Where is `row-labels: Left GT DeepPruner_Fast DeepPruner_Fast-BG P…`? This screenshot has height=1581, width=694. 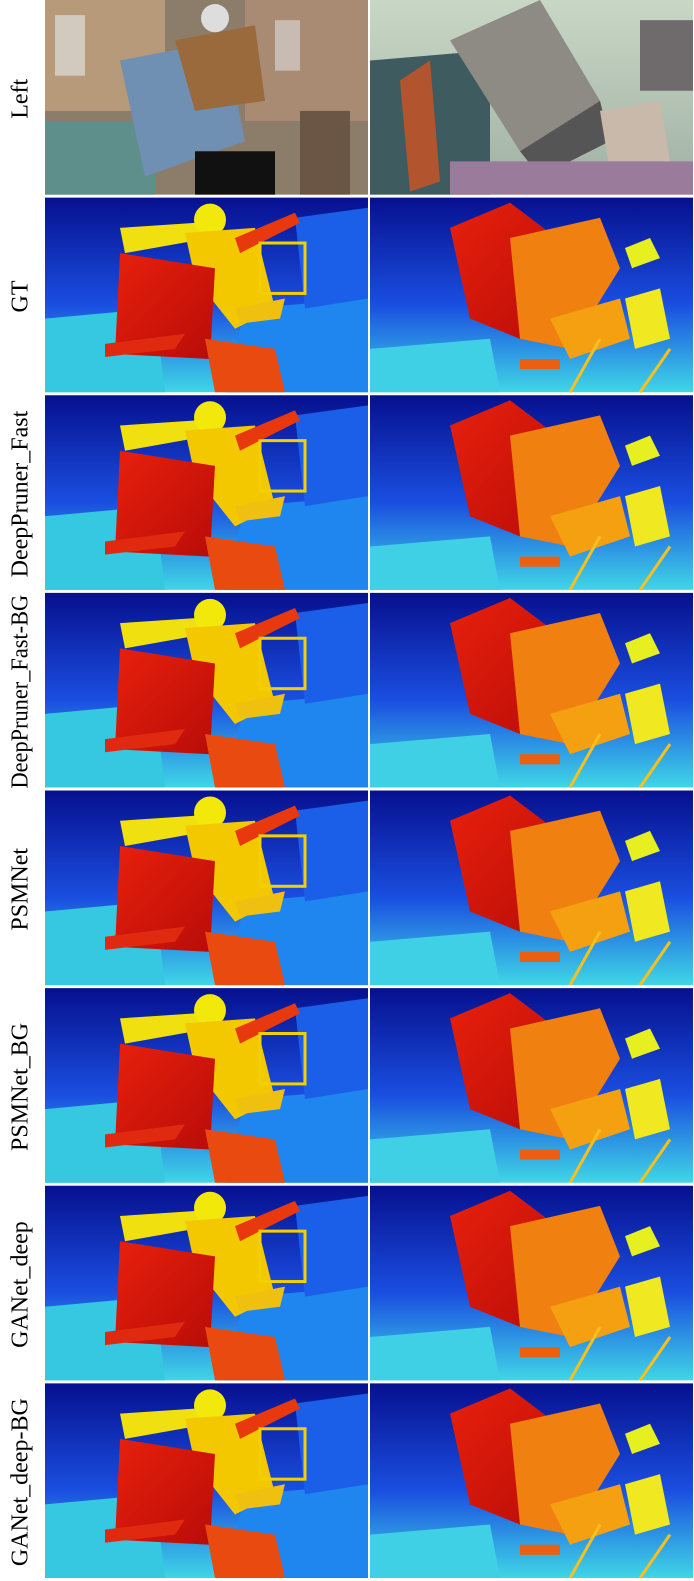 row-labels: Left GT DeepPruner_Fast DeepPruner_Fast-BG P… is located at coordinates (21, 823).